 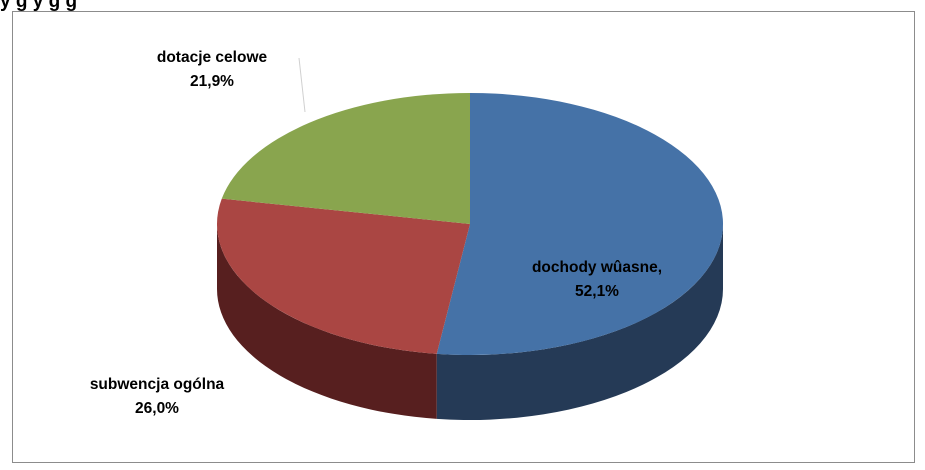 What do you see at coordinates (39, 6) in the screenshot?
I see `chart-title: y g y g g` at bounding box center [39, 6].